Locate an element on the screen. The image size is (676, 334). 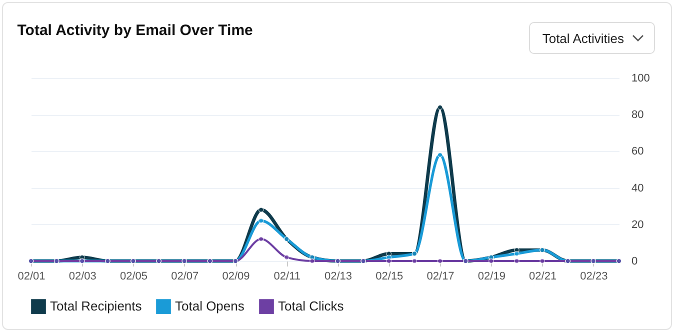
x-tick-label: 02/09 is located at coordinates (236, 276).